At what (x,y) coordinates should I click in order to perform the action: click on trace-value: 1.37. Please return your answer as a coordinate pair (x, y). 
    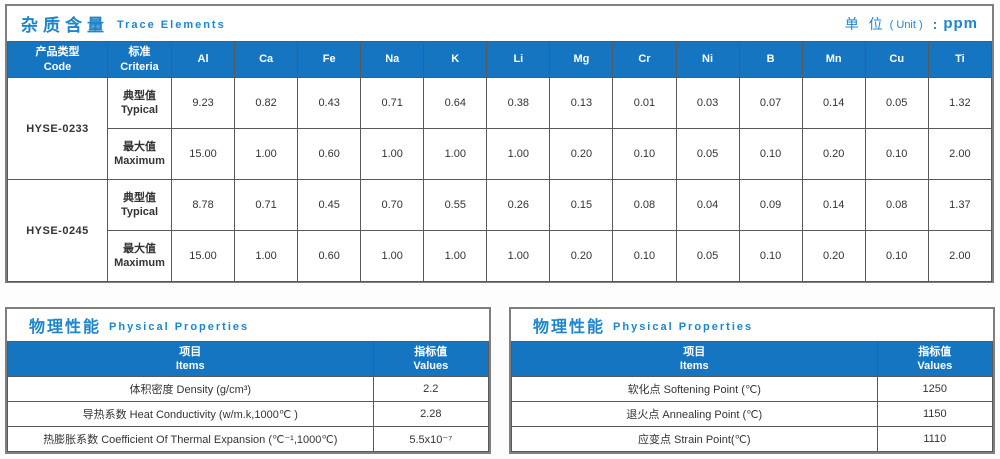
    Looking at the image, I should click on (960, 205).